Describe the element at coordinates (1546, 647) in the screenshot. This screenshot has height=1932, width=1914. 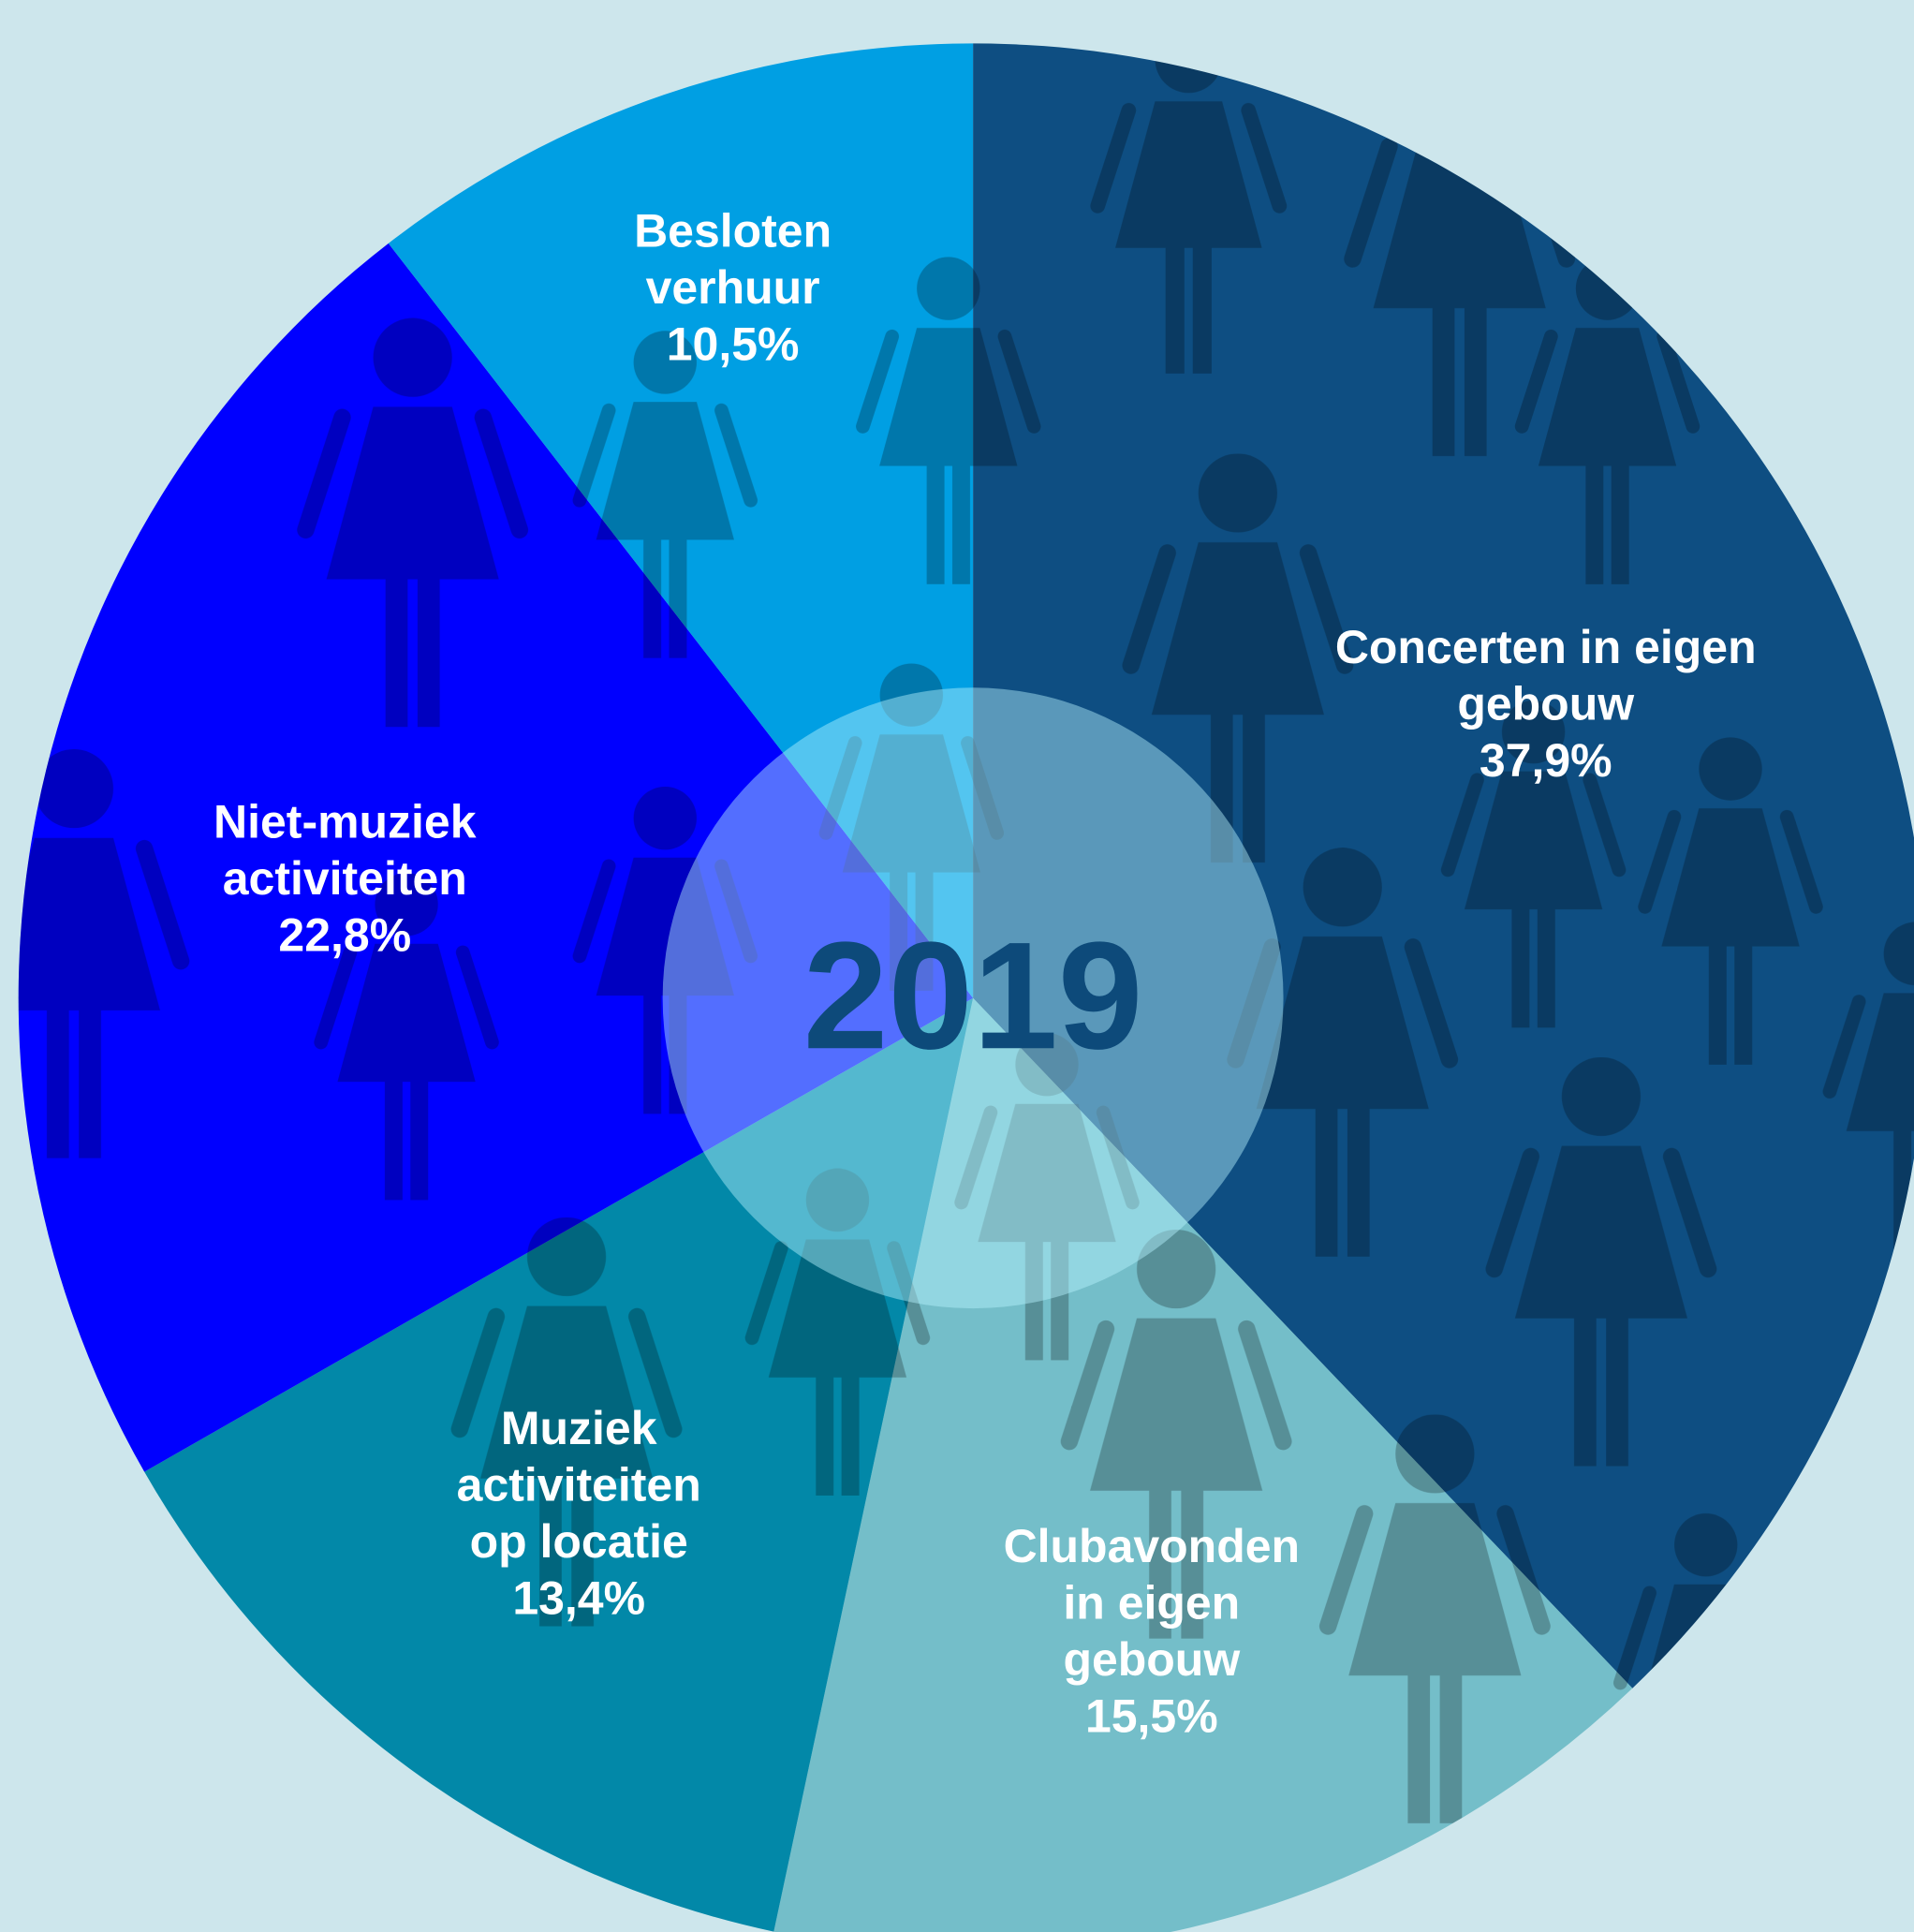
I see `slice-label-line: Concerten in eigen` at that location.